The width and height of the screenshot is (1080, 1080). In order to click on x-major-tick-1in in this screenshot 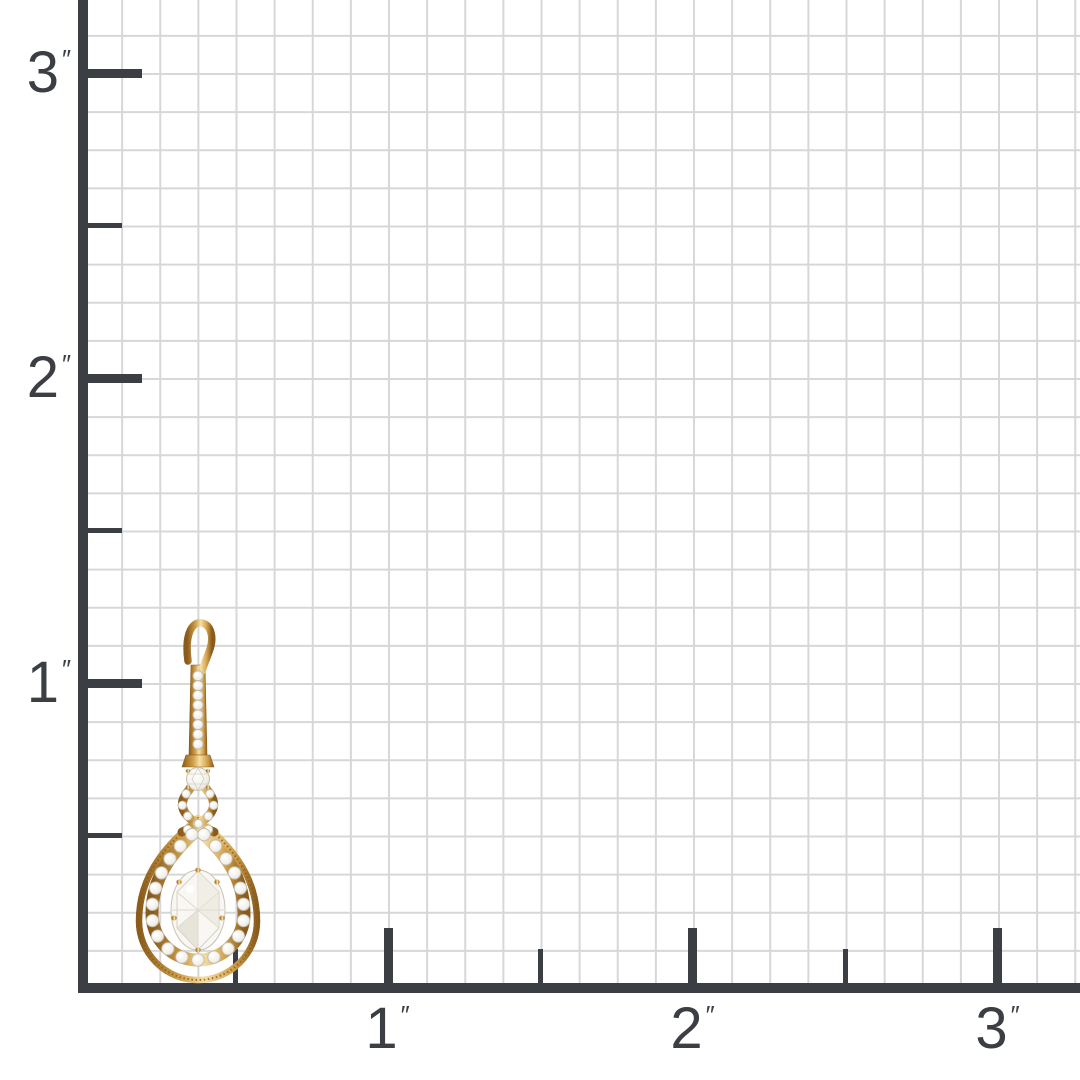, I will do `click(388, 955)`.